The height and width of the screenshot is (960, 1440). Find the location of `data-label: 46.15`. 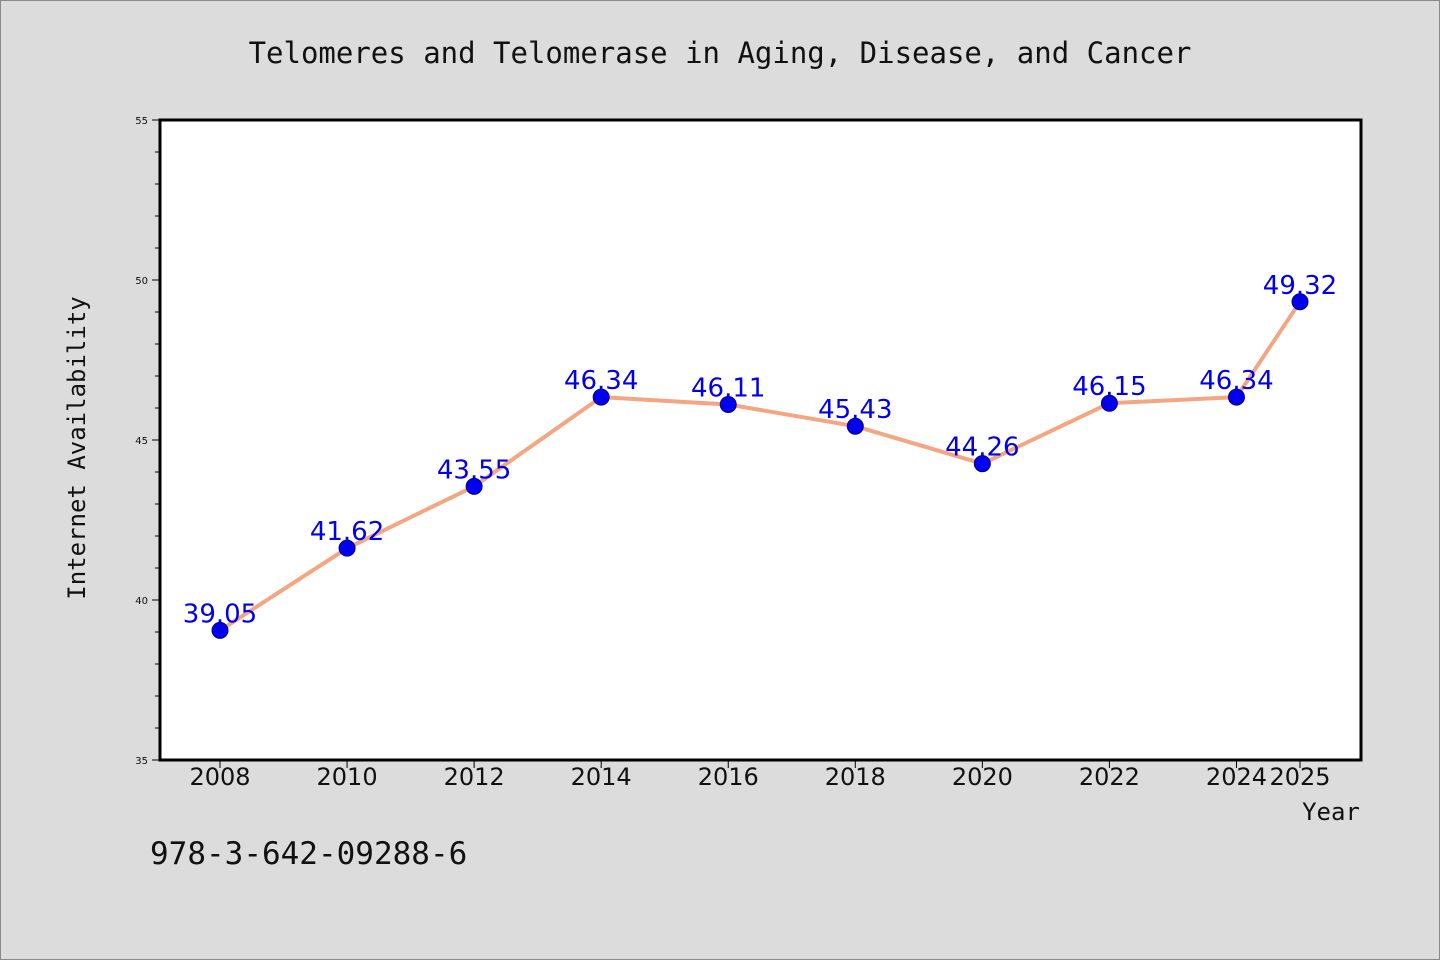

data-label: 46.15 is located at coordinates (1109, 387).